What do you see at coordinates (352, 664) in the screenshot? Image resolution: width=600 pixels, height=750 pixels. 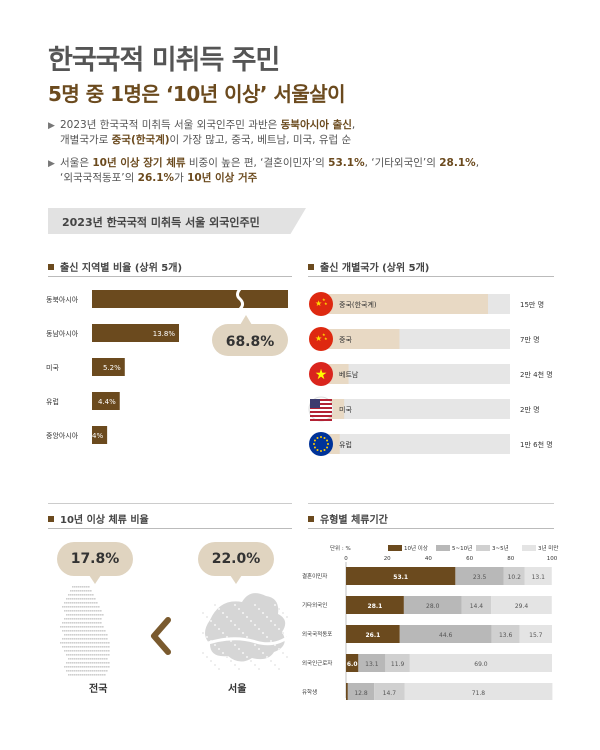 I see `duration-value-label: 6.0` at bounding box center [352, 664].